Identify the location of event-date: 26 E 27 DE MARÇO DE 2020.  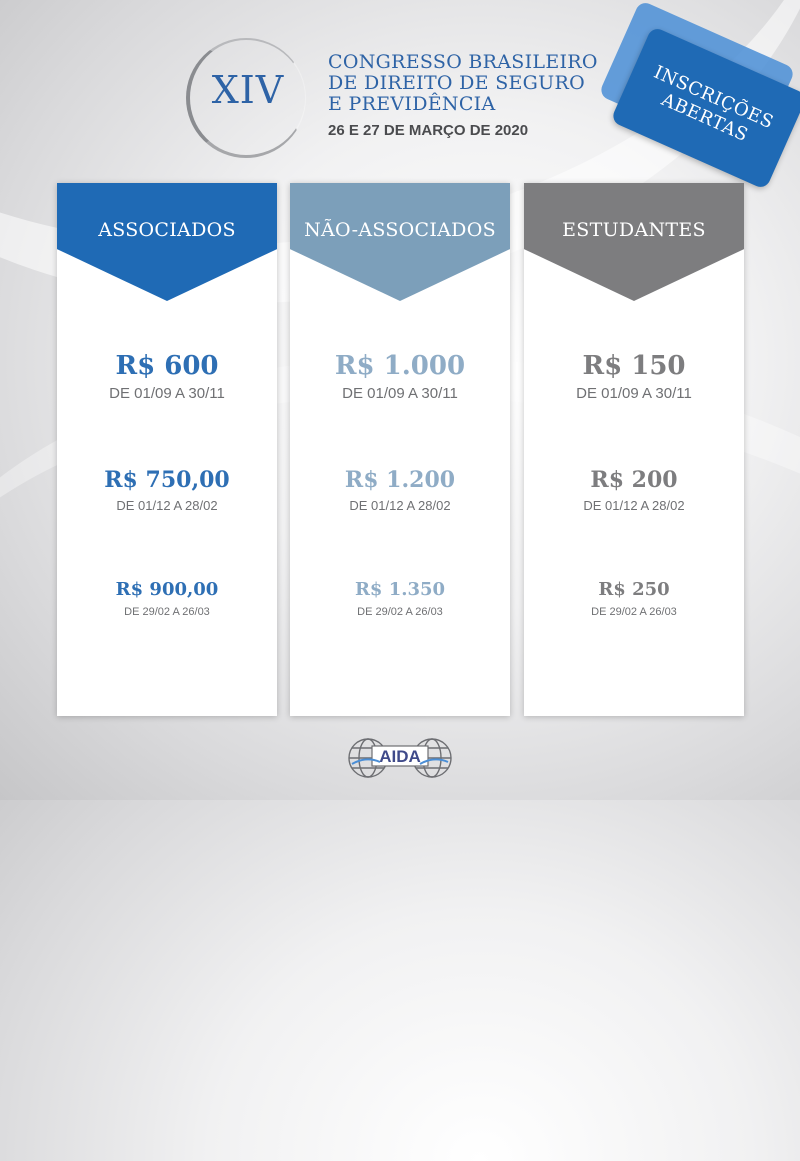
(428, 130).